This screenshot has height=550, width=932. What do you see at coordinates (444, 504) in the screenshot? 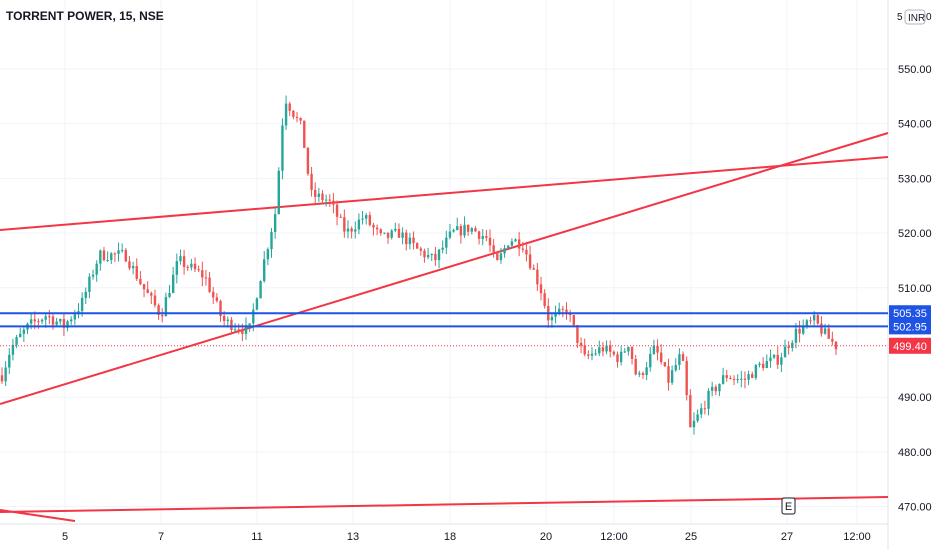
I see `trend-line-lower-channel` at bounding box center [444, 504].